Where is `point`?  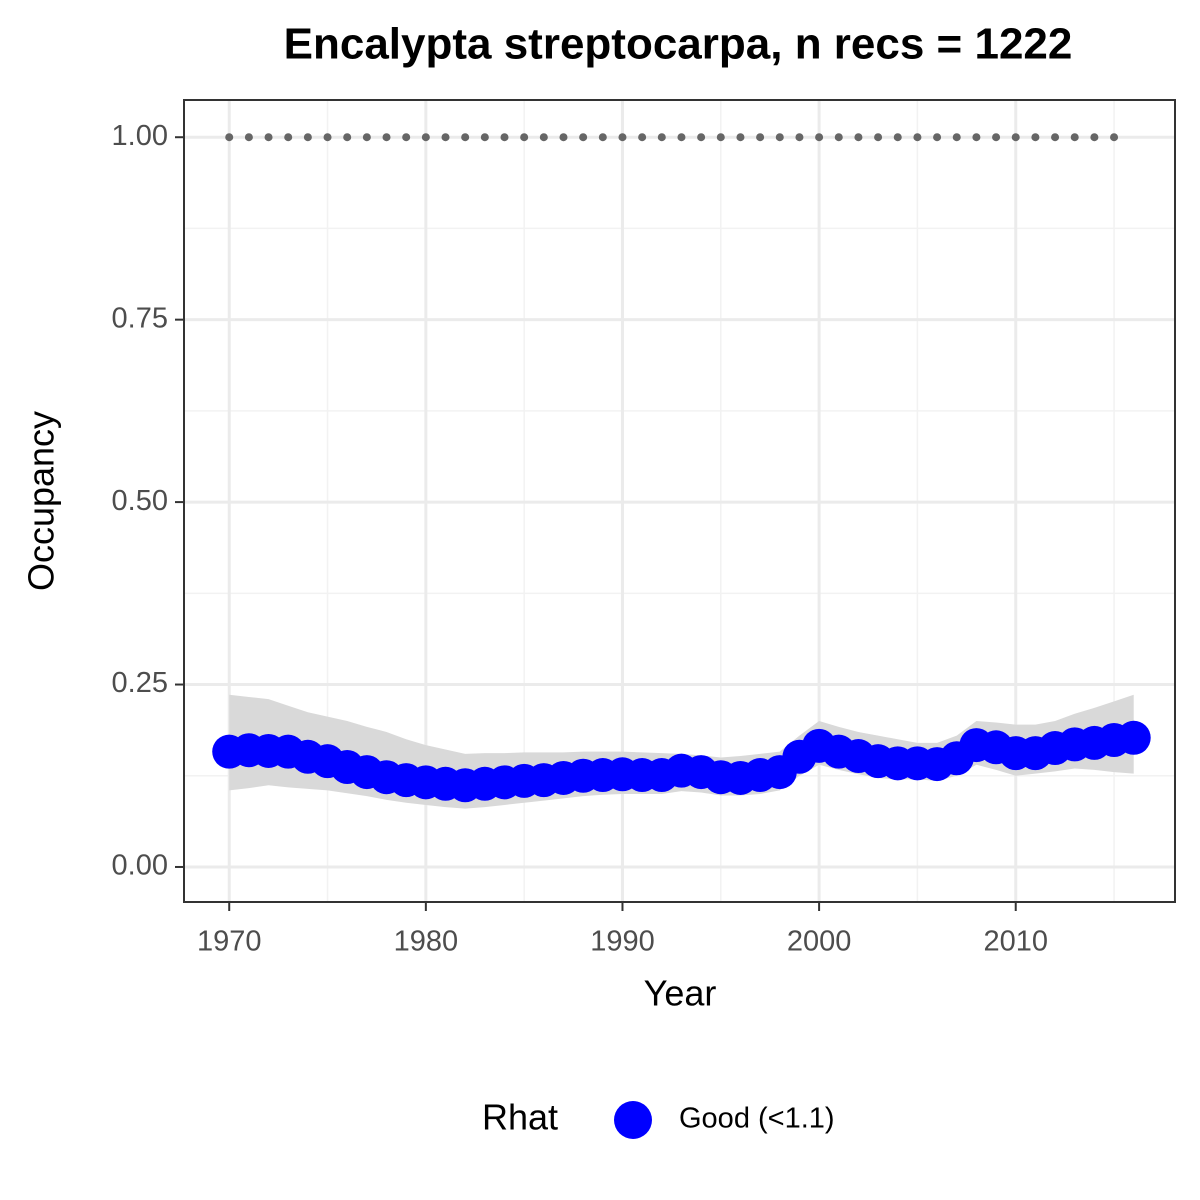
point is located at coordinates (1133, 737).